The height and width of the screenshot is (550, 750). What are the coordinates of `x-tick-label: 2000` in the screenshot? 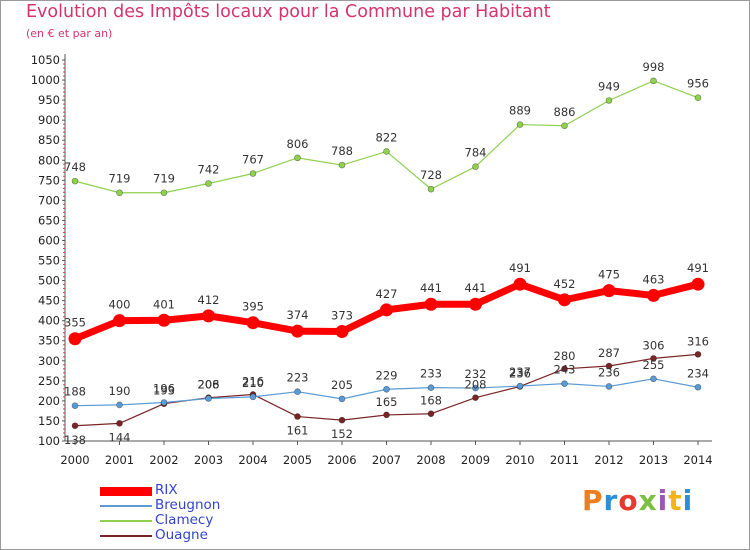 It's located at (74, 460).